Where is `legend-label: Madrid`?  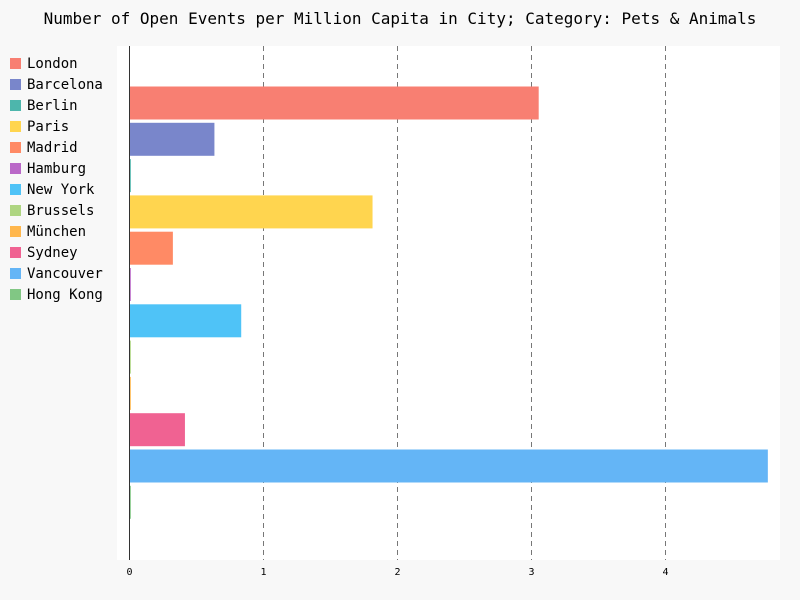 legend-label: Madrid is located at coordinates (52, 147).